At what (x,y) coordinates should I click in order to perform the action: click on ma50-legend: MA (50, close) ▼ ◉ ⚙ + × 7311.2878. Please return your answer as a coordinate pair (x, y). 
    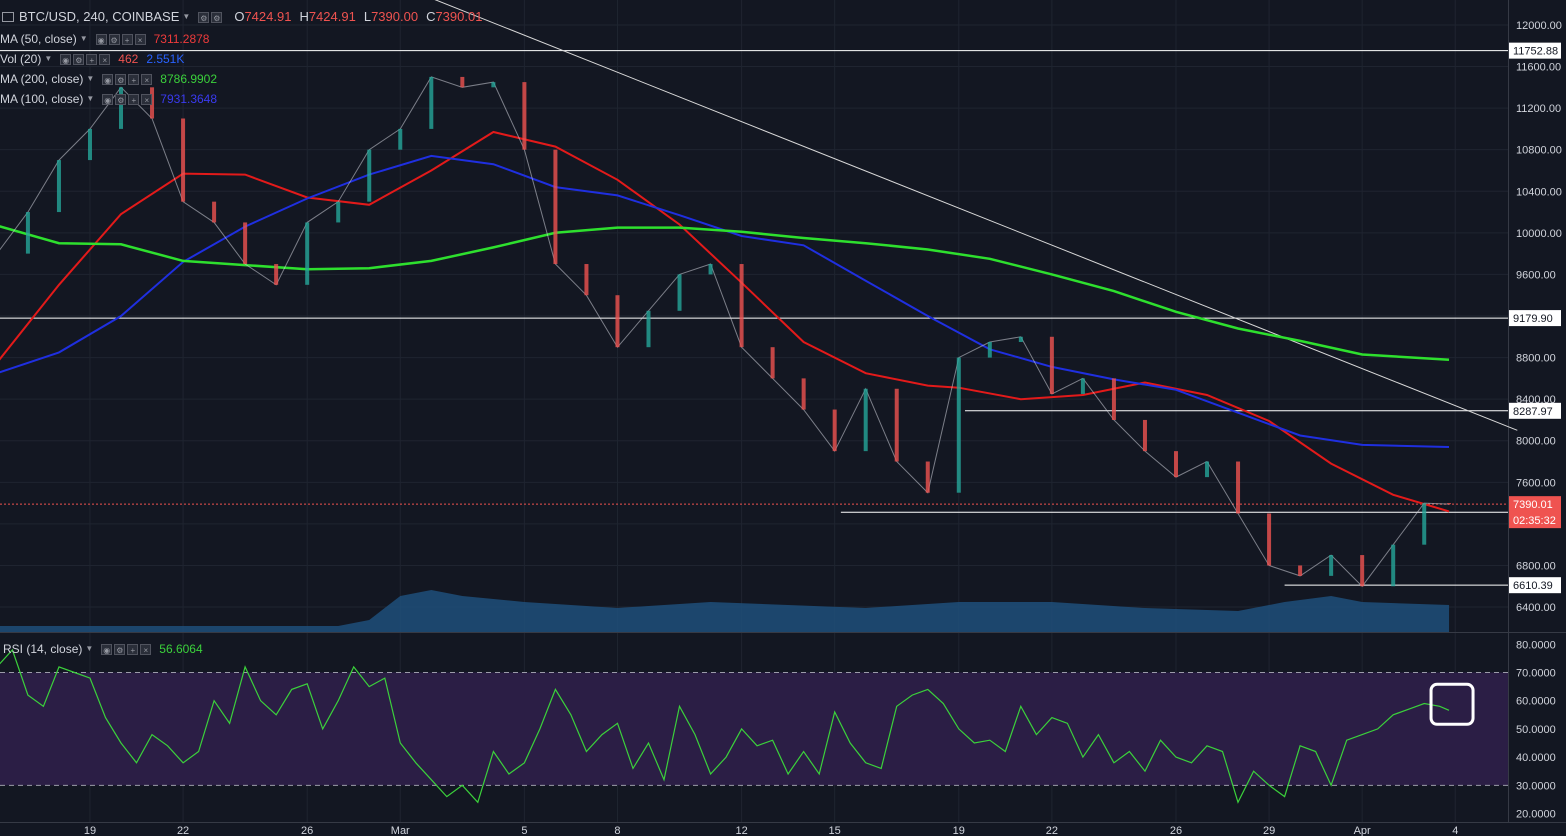
    Looking at the image, I should click on (104, 39).